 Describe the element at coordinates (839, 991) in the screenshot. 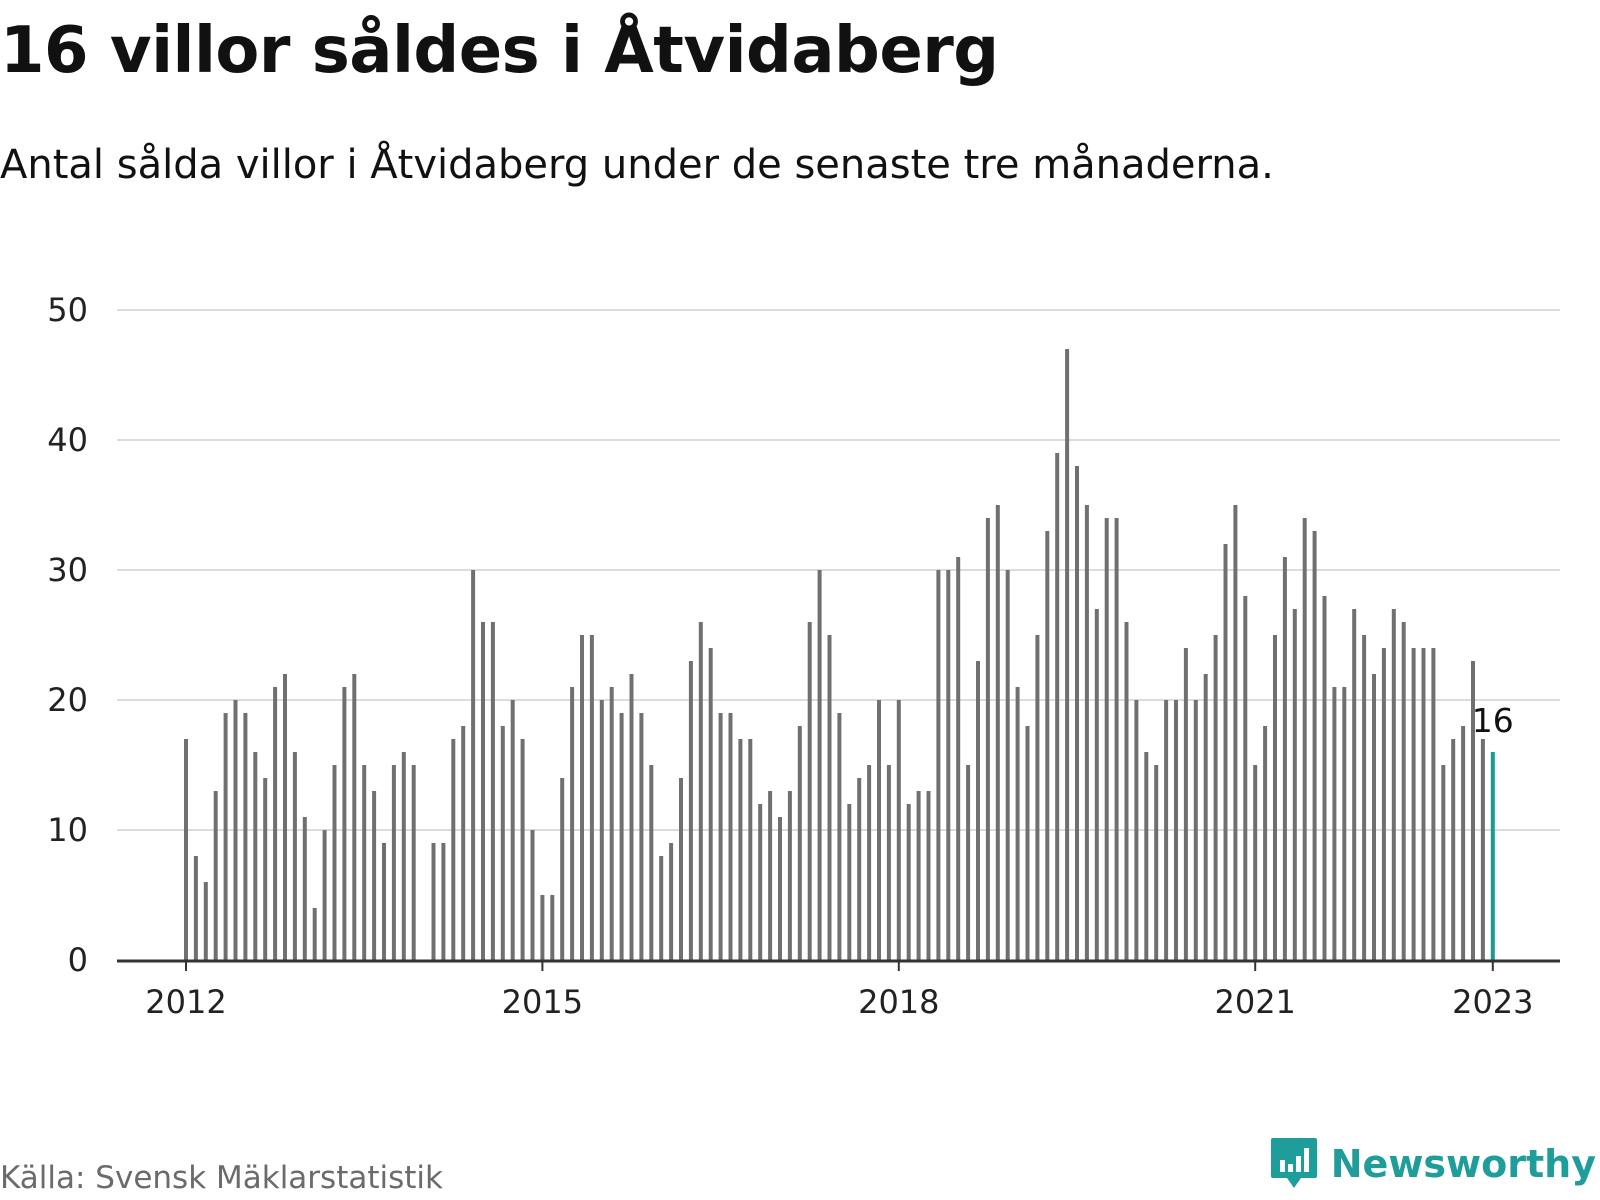

I see `x-axis-ticks: 2012 2015 2018 2021 2023` at that location.